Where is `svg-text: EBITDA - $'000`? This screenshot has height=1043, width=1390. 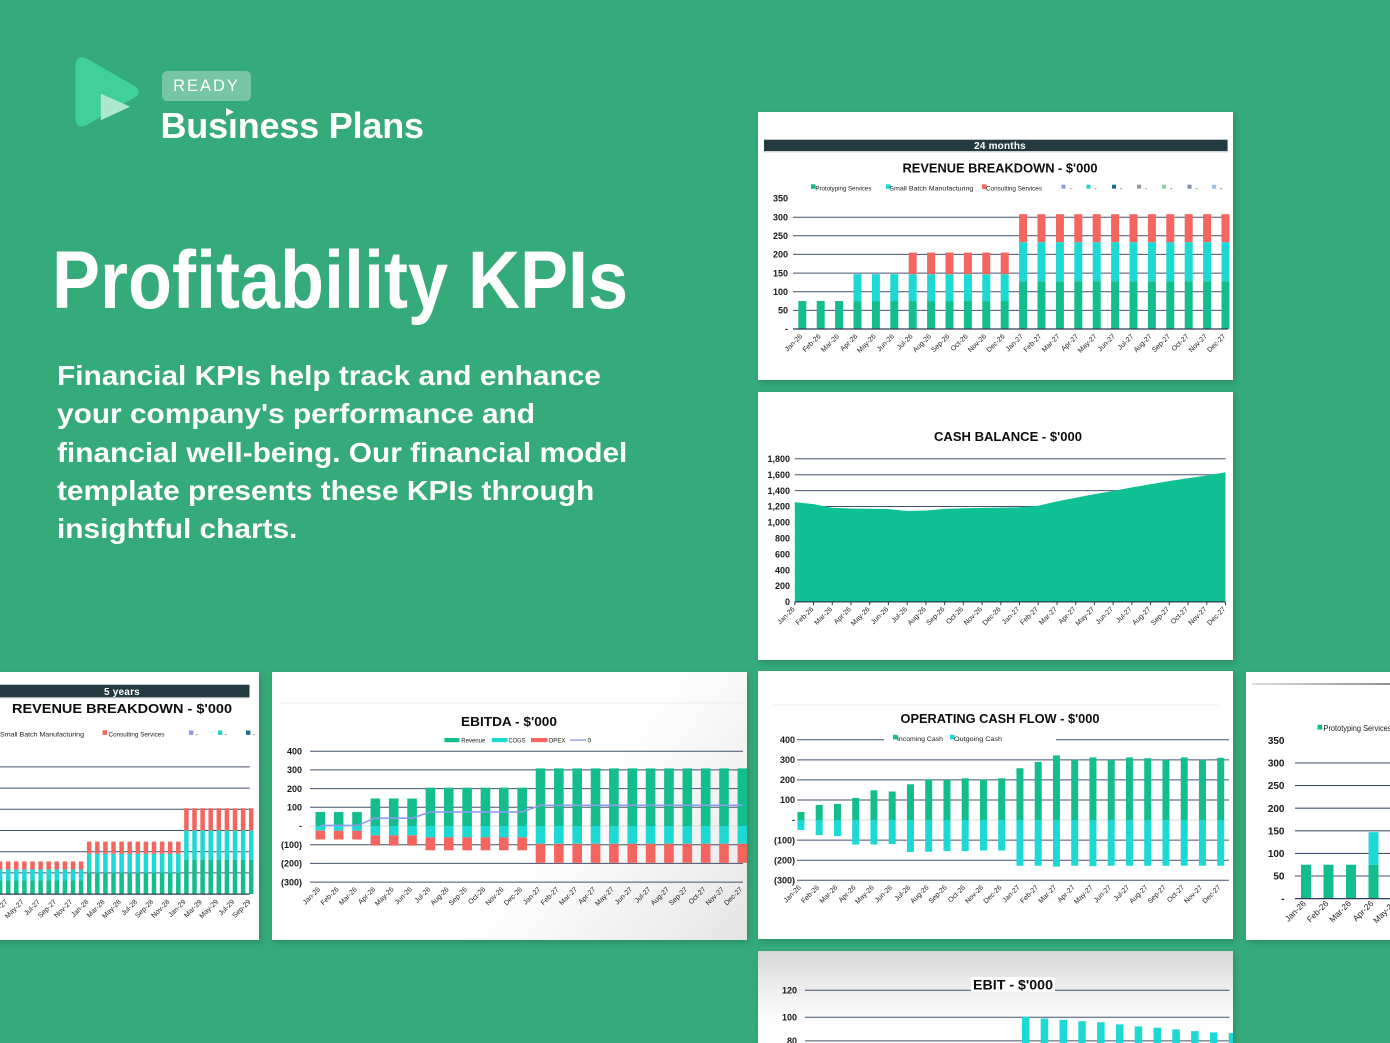 svg-text: EBITDA - $'000 is located at coordinates (509, 721).